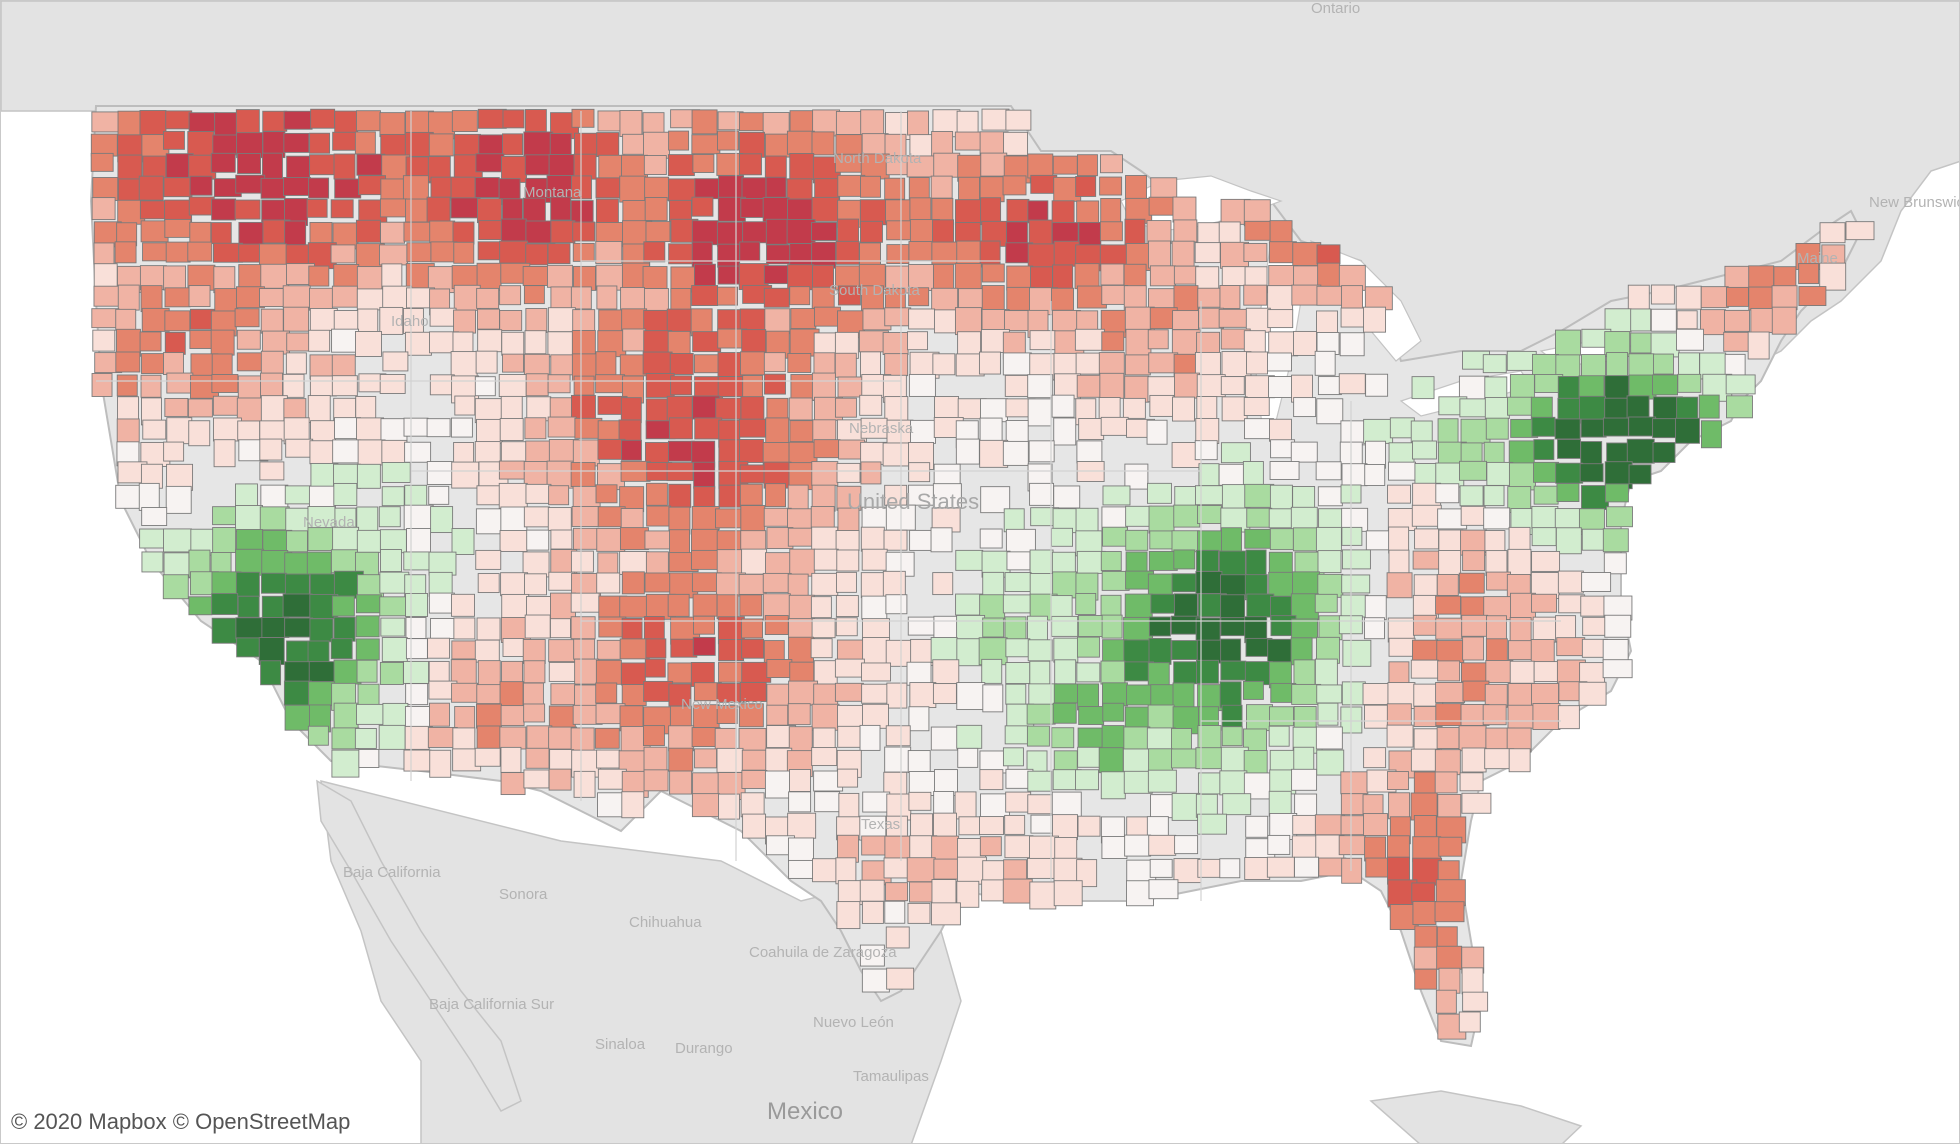 The width and height of the screenshot is (1960, 1144). I want to click on map-attribution: © 2020 Mapbox © OpenStreetMap, so click(181, 1121).